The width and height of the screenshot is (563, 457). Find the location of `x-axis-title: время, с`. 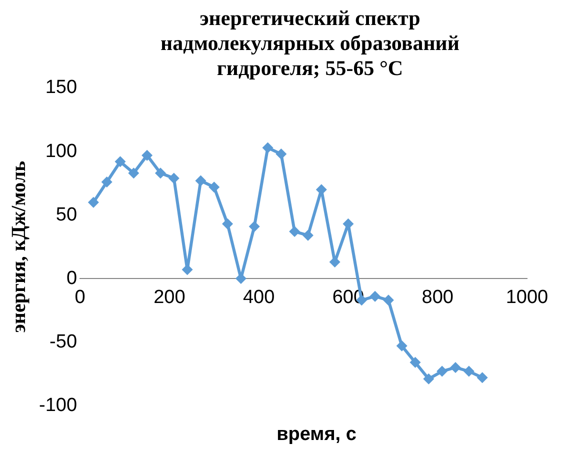

x-axis-title: время, с is located at coordinates (317, 435).